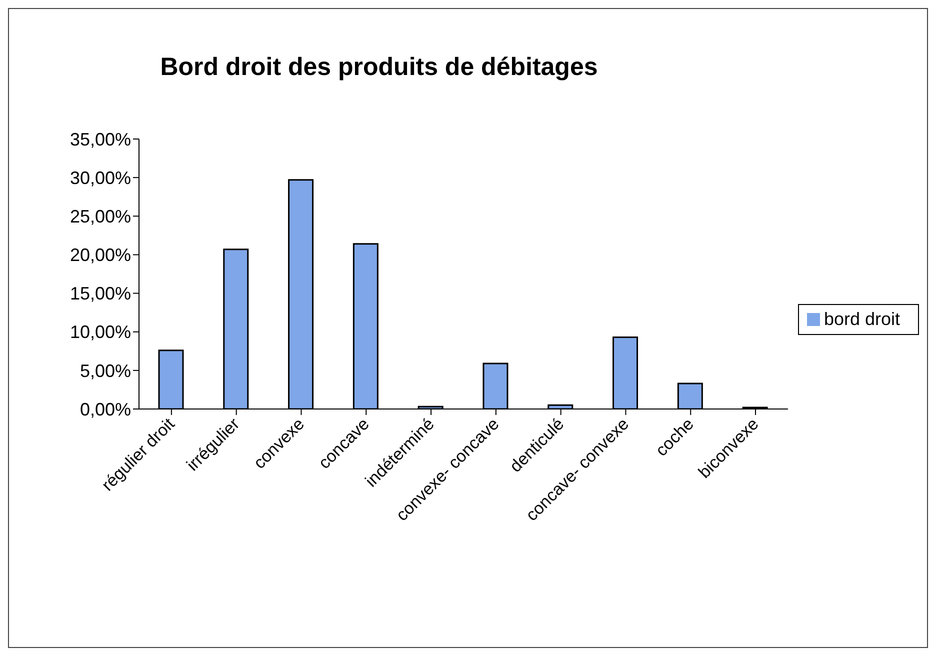 This screenshot has height=655, width=936. I want to click on legend-label: bord droit, so click(862, 318).